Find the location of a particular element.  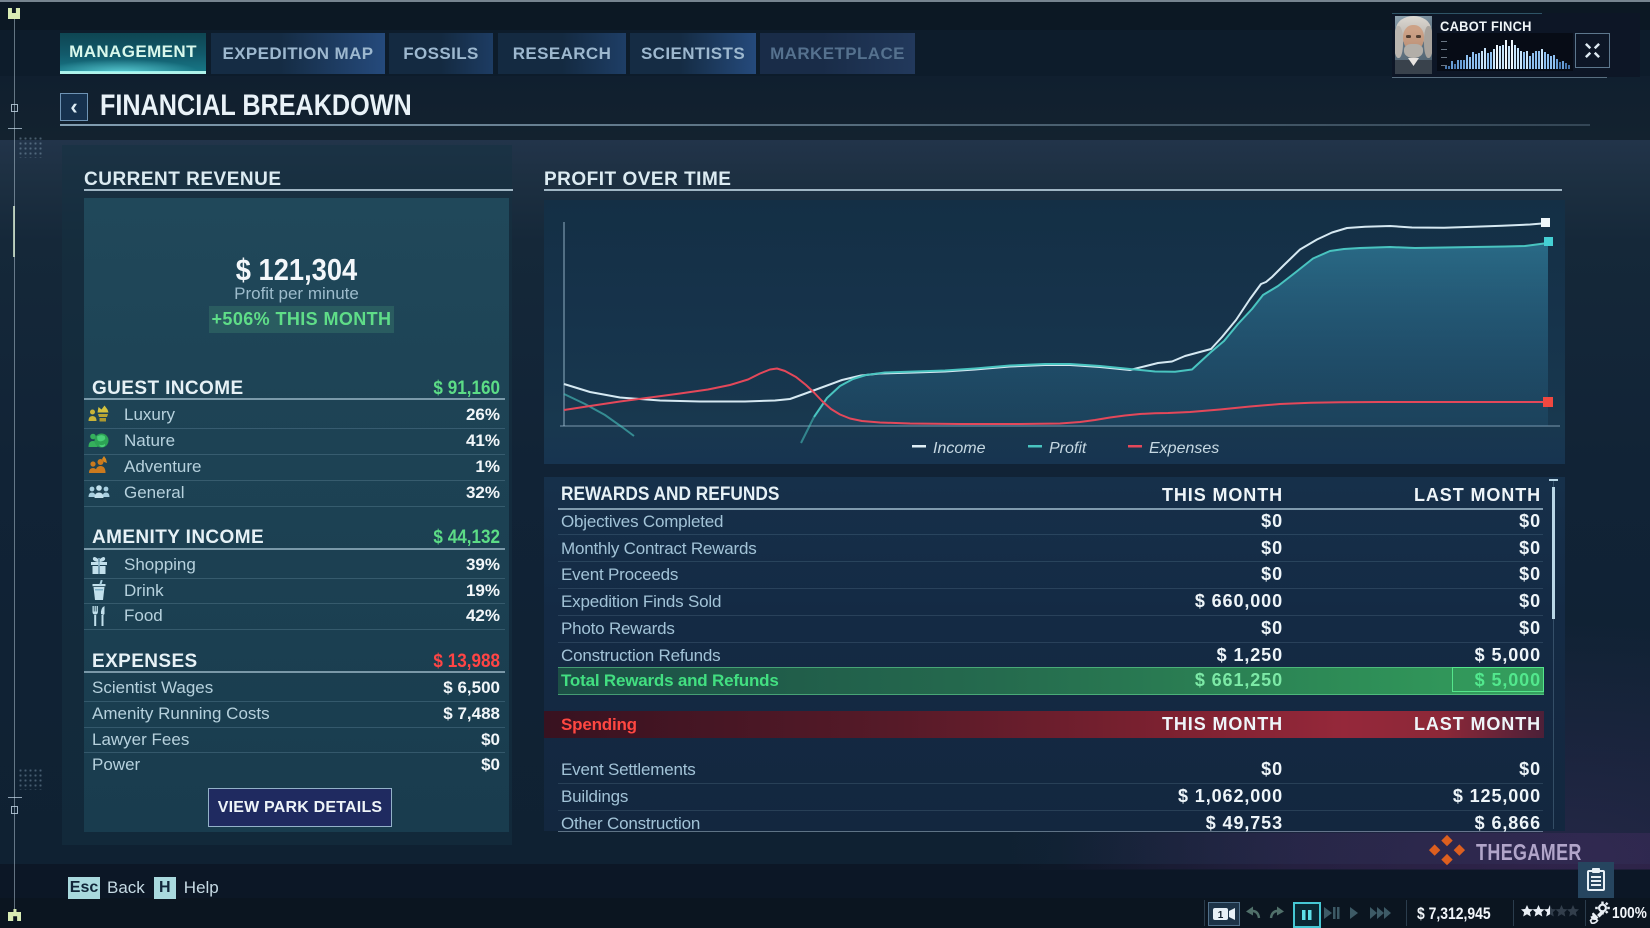

svg-text: Income is located at coordinates (959, 448).